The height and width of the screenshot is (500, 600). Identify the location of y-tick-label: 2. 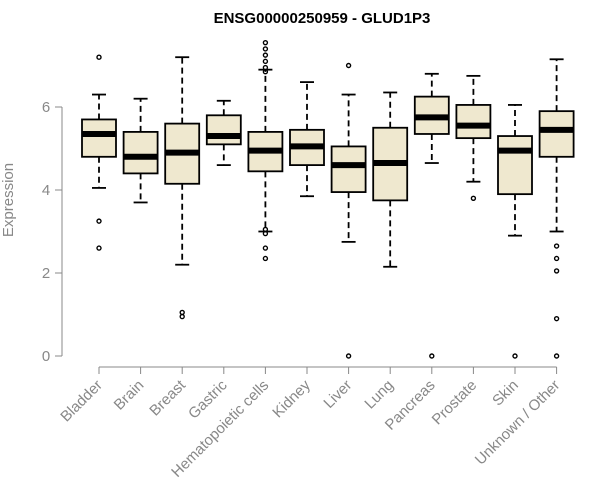
(46, 273).